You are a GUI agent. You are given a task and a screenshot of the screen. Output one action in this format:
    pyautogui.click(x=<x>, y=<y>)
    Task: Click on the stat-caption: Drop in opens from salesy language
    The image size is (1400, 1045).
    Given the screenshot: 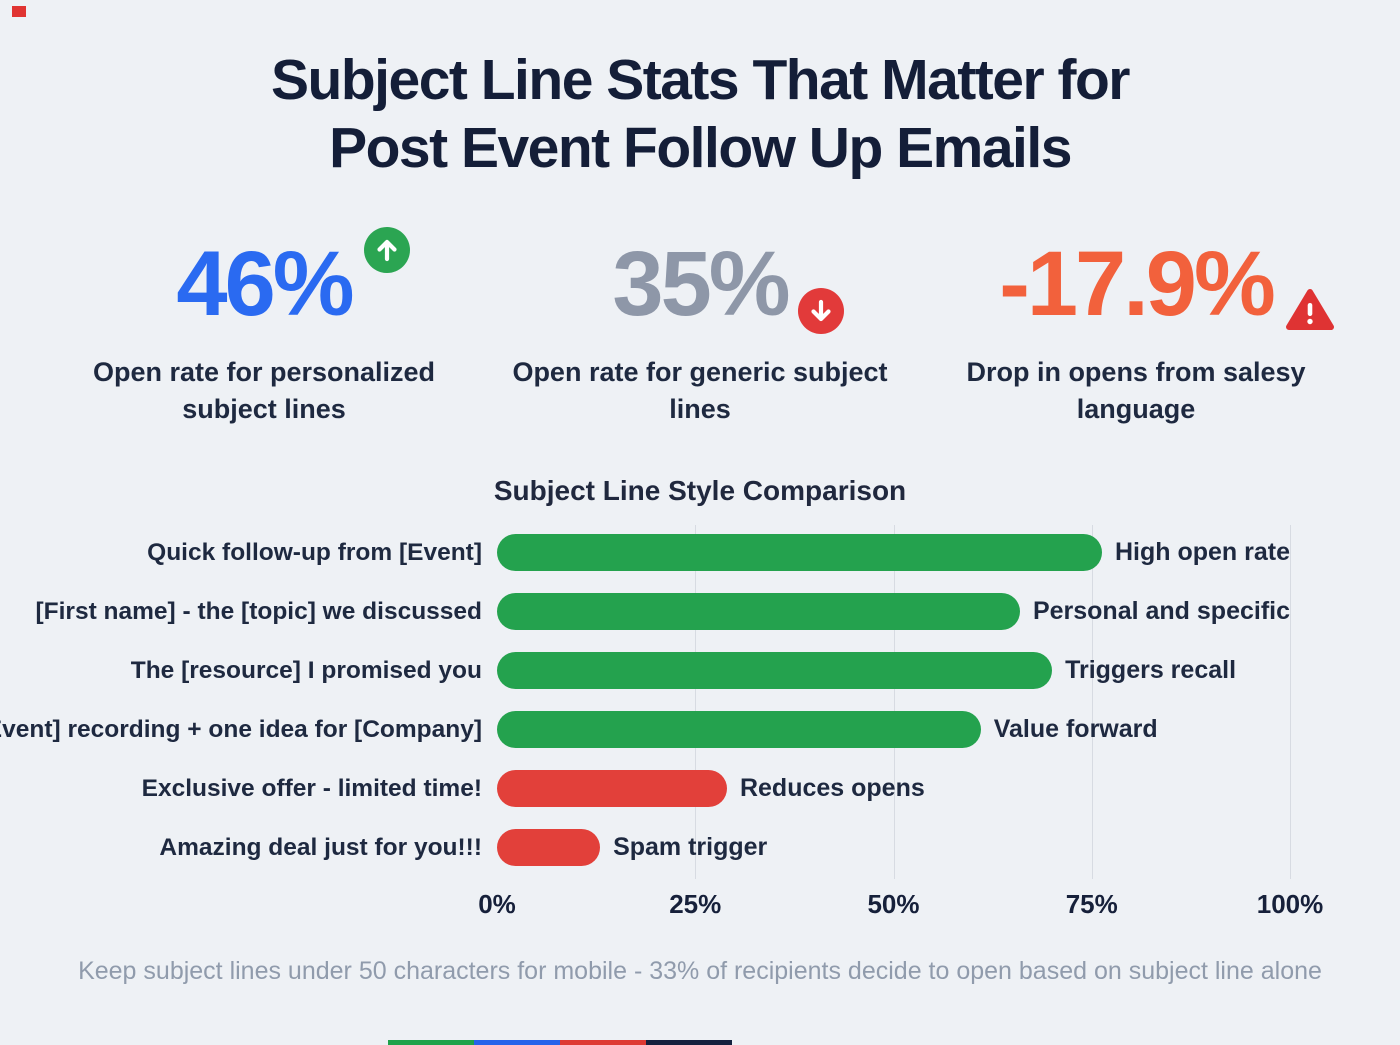 What is the action you would take?
    pyautogui.click(x=1136, y=390)
    